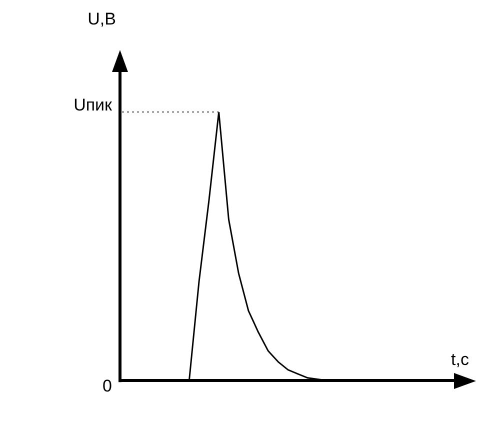 This screenshot has height=427, width=486. I want to click on ref-line-label: Uпик, so click(93, 105).